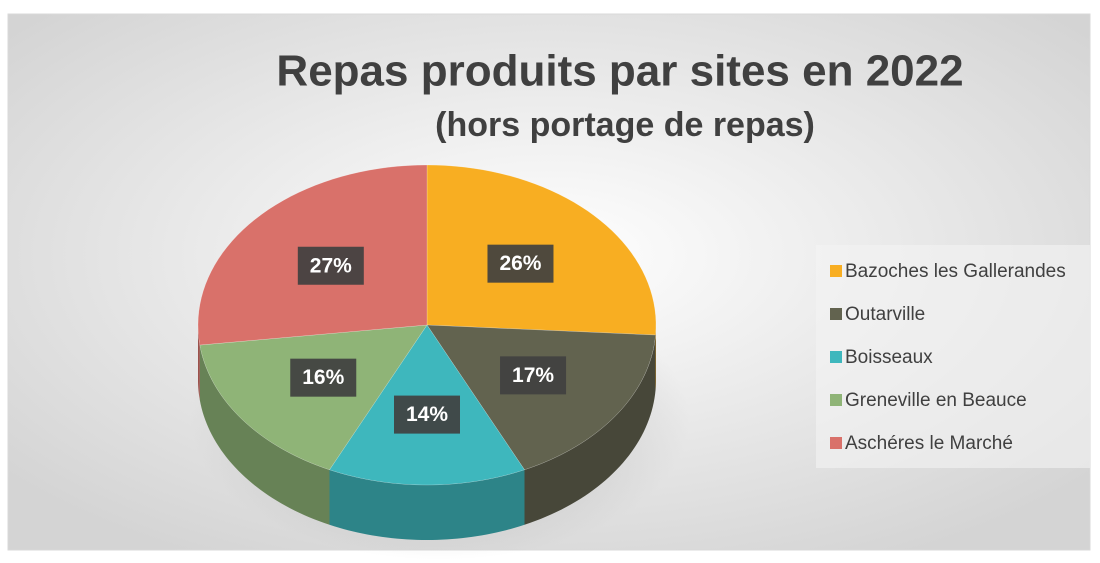 This screenshot has width=1100, height=563. I want to click on chart-subtitle: (hors portage de repas), so click(625, 125).